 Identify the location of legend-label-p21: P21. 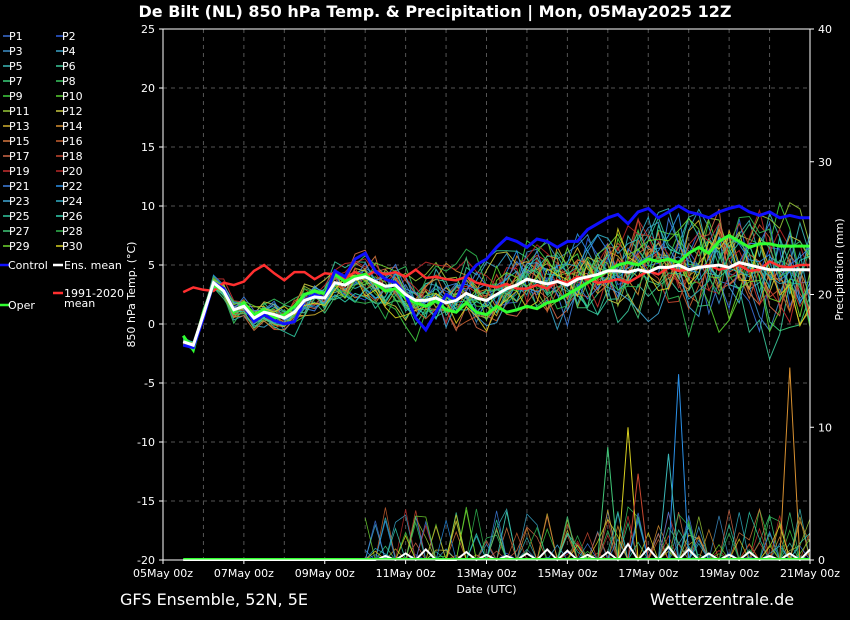
(19, 186).